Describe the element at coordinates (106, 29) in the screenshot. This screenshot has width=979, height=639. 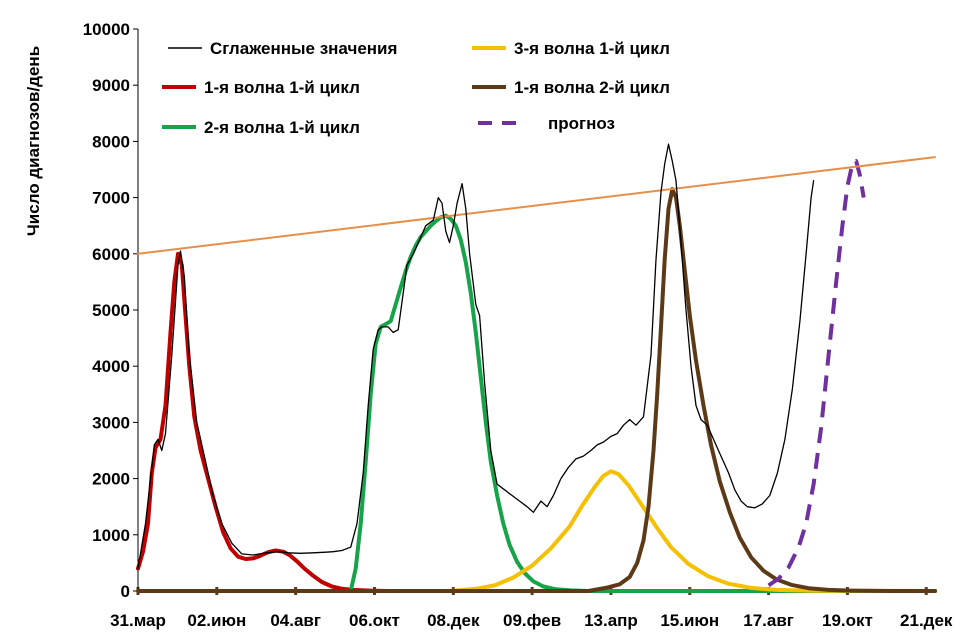
I see `y-tick-label: 10000` at that location.